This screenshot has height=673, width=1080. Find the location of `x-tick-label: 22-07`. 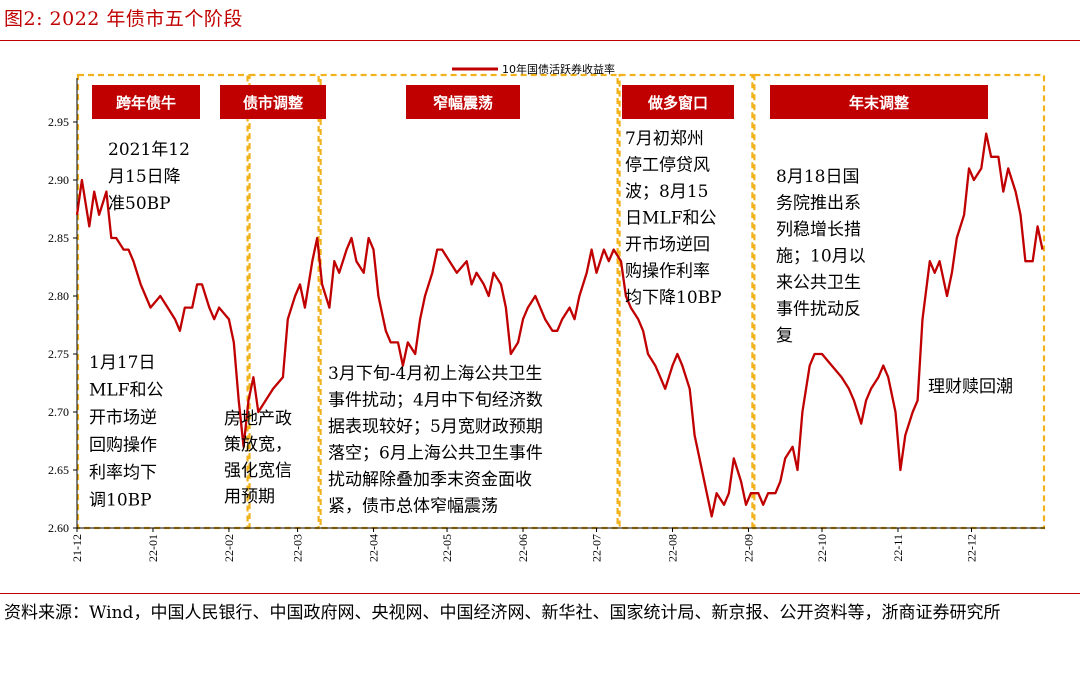

x-tick-label: 22-07 is located at coordinates (597, 548).